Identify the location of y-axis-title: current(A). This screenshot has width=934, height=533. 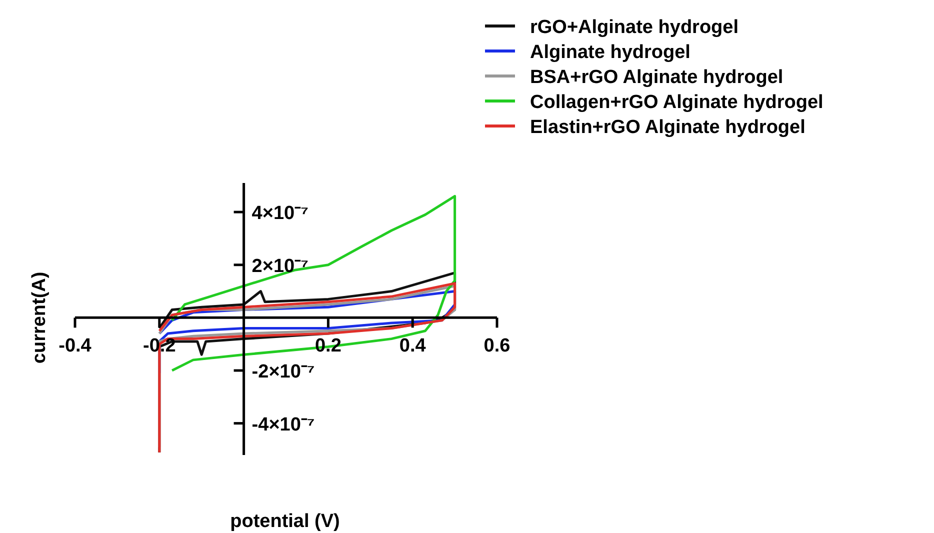
(39, 318).